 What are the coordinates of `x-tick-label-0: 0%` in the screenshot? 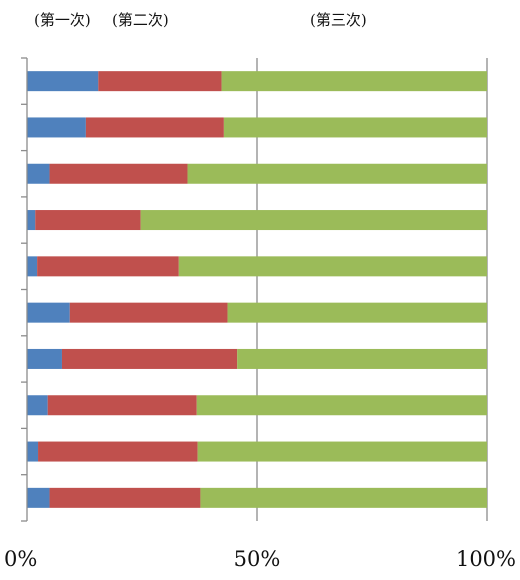 It's located at (20, 559).